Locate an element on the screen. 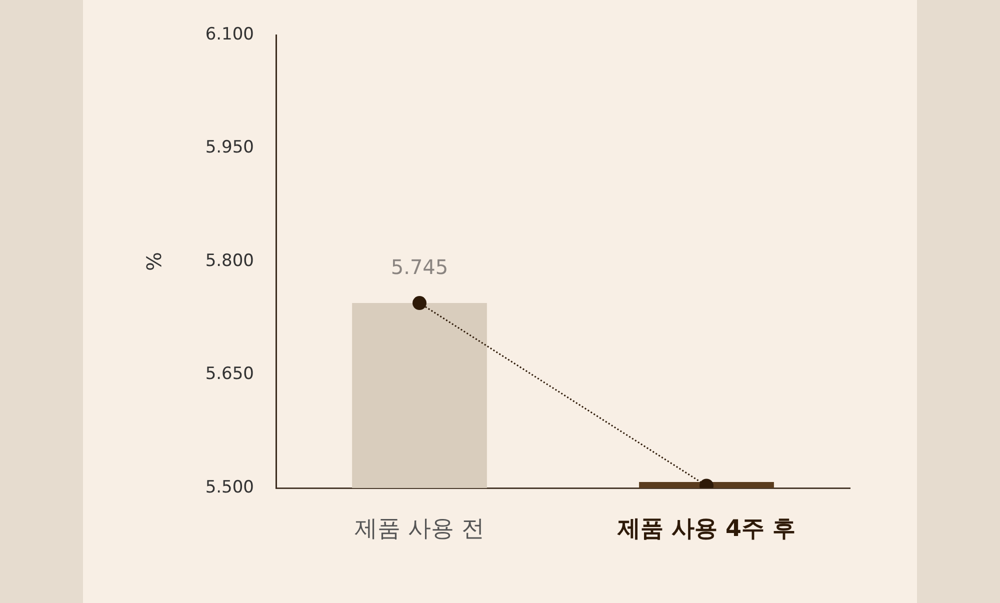  y-tick-label: 5.950 is located at coordinates (229, 148).